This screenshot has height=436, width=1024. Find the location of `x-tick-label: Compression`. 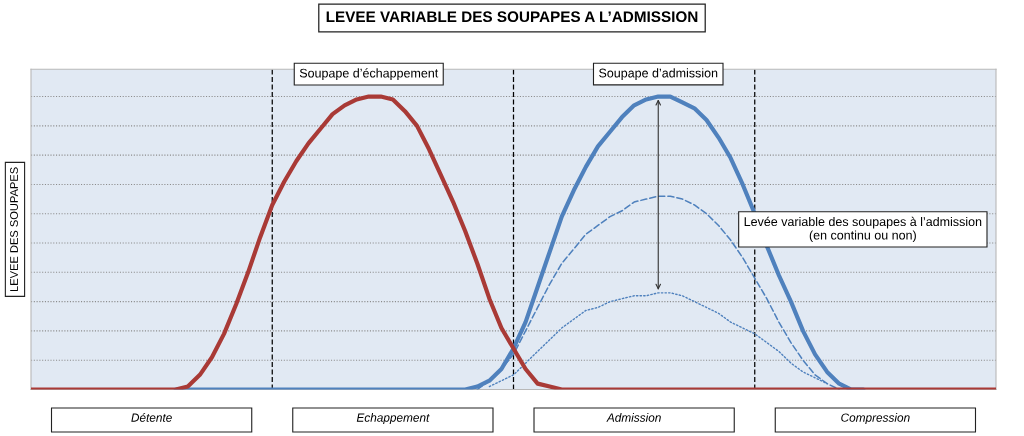

x-tick-label: Compression is located at coordinates (875, 419).